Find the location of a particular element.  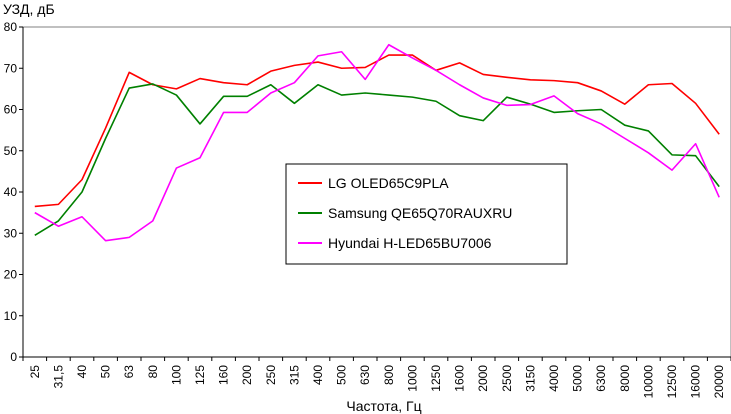

y-axis-ticks: 0 10 20 30 40 50 60 70 80 is located at coordinates (13, 192).